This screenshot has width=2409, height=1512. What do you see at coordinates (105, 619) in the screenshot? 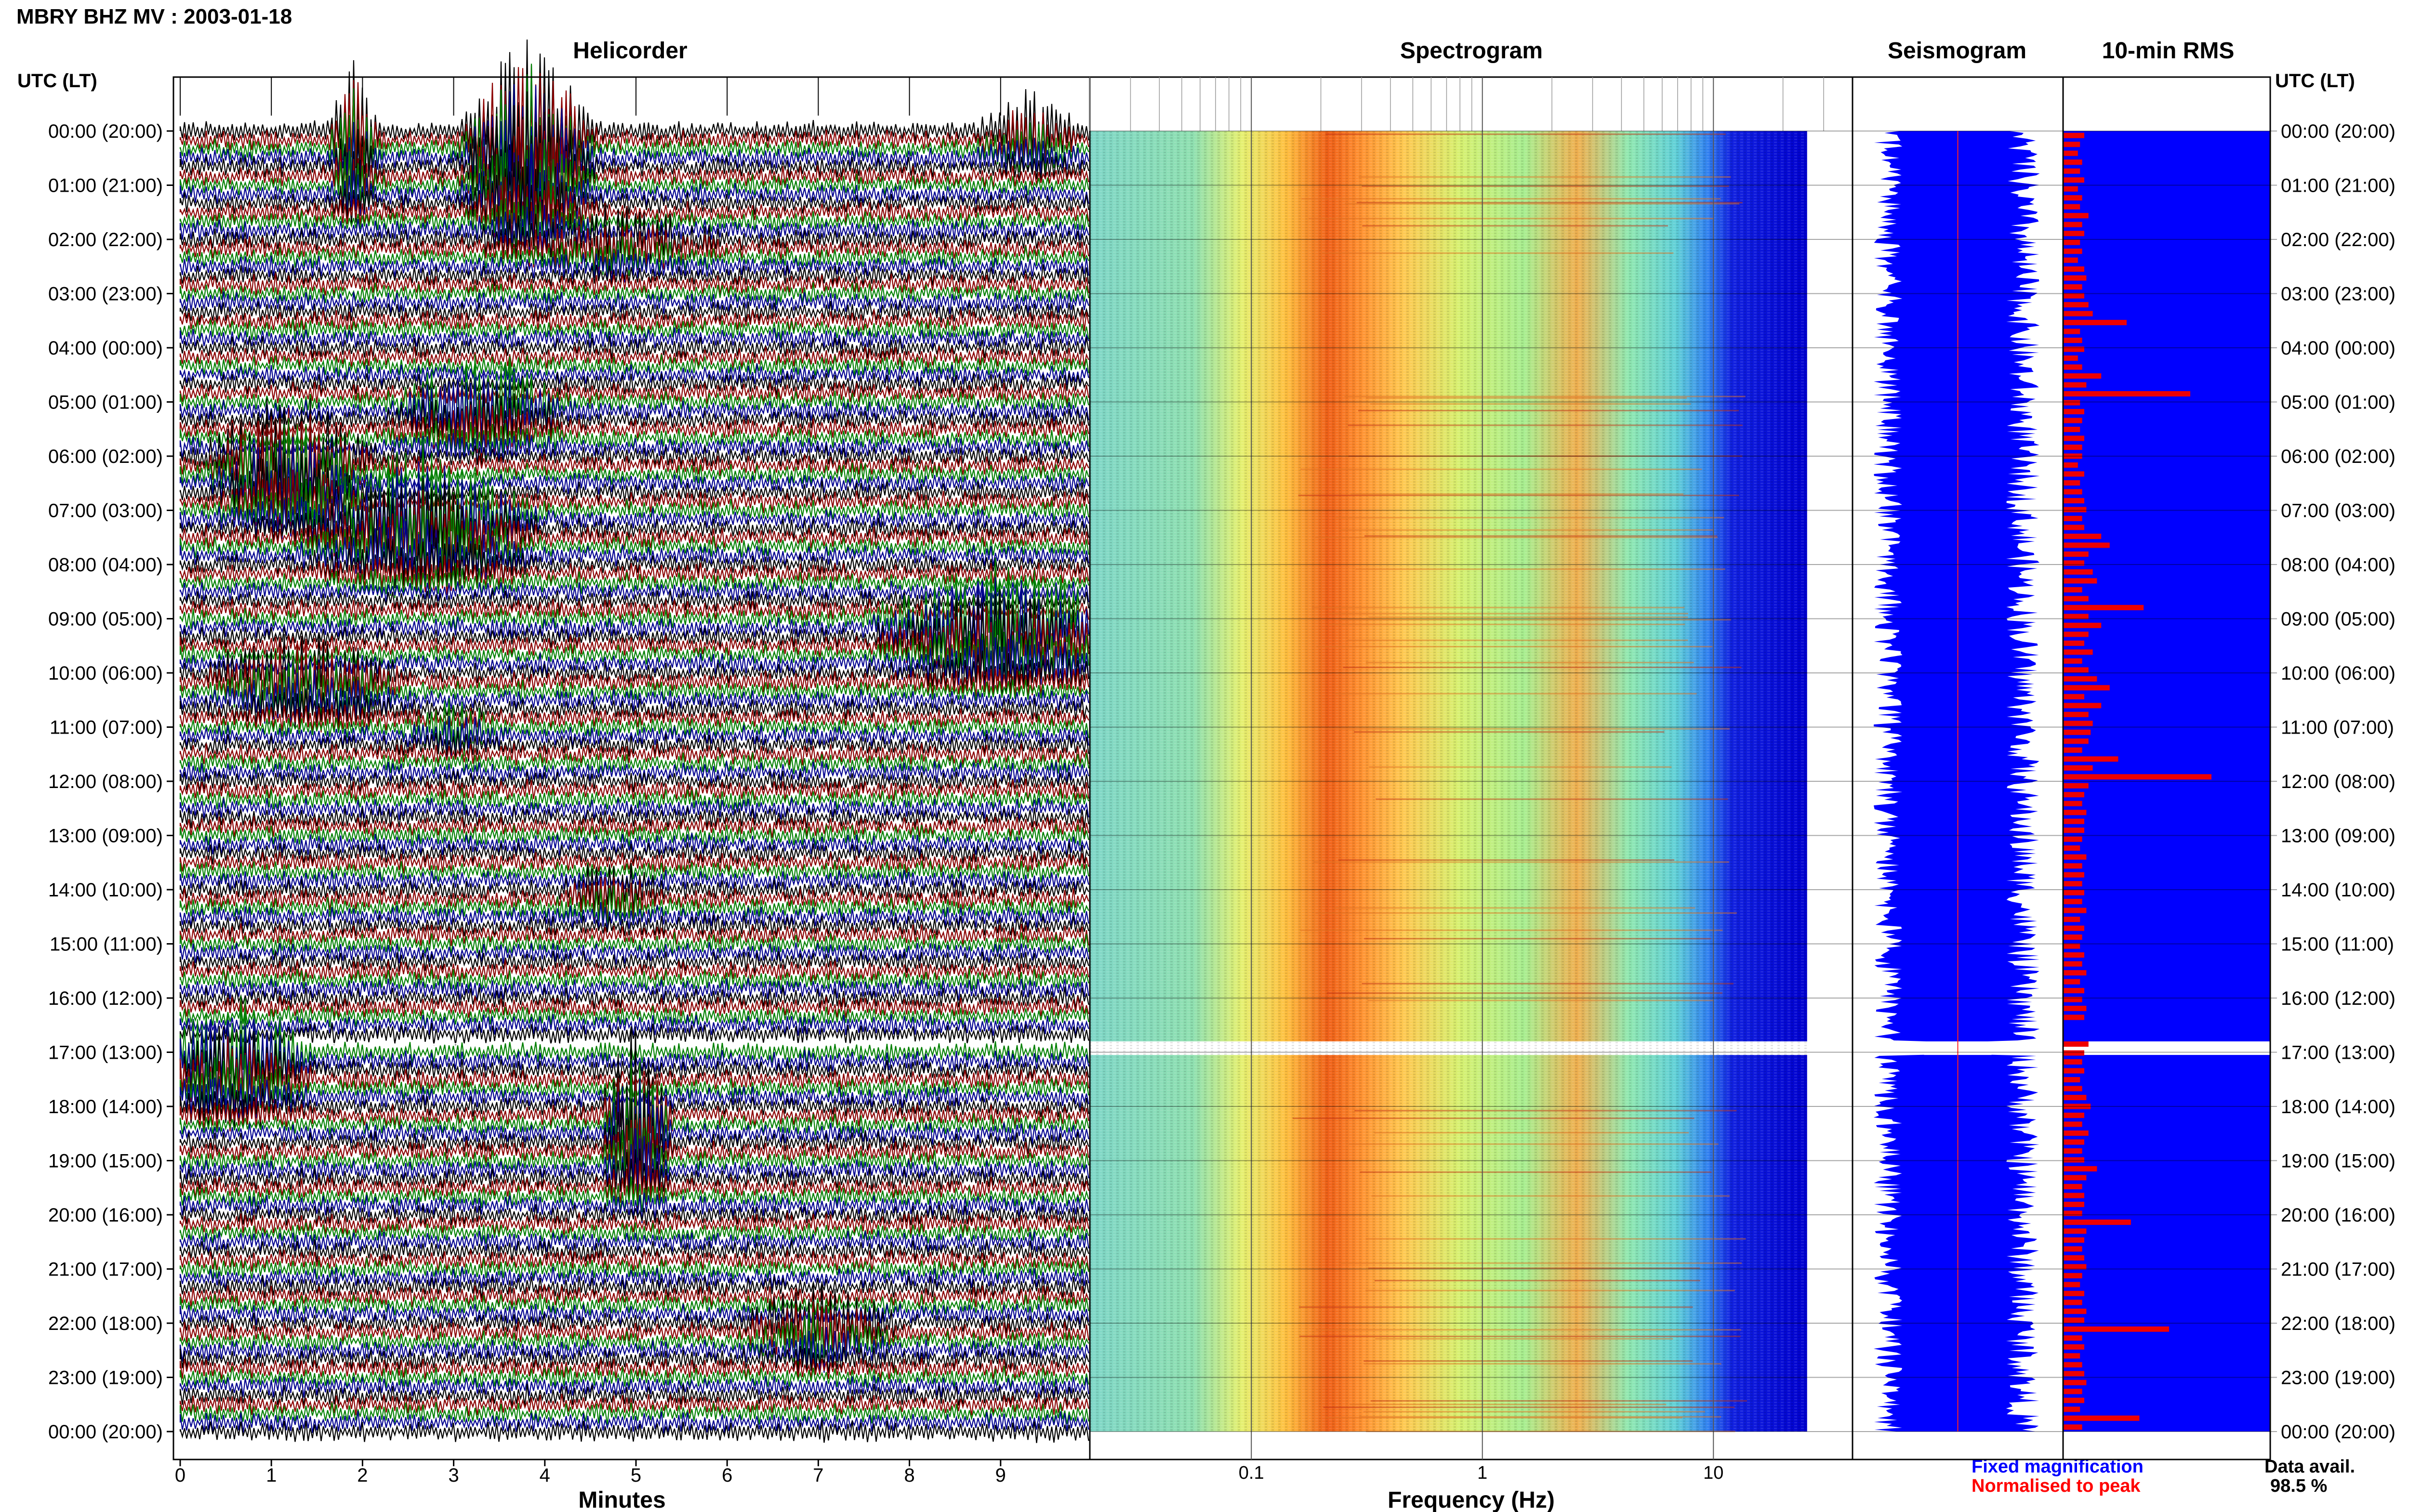
I see `hour-label-left: 09:00 (05:00)` at bounding box center [105, 619].